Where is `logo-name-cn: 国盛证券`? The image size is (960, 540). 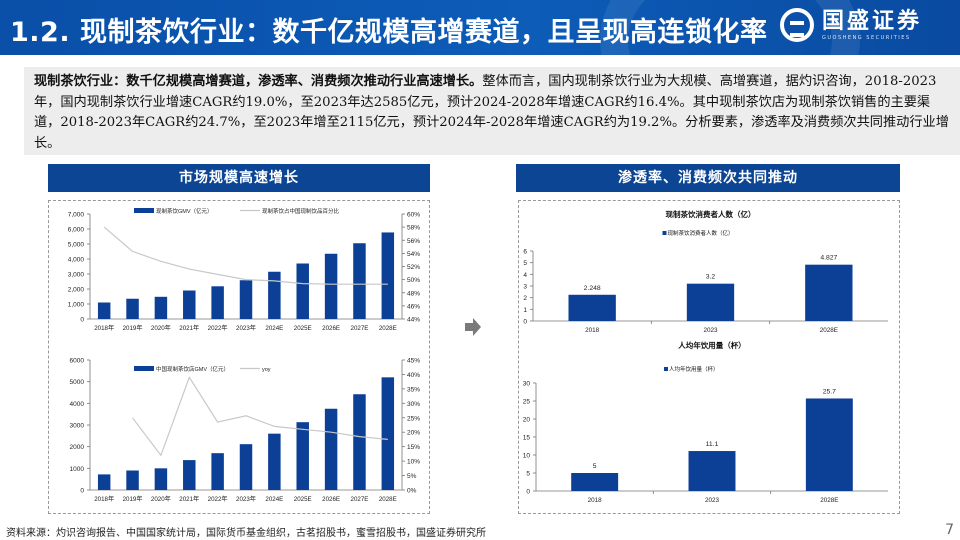 logo-name-cn: 国盛证券 is located at coordinates (872, 21).